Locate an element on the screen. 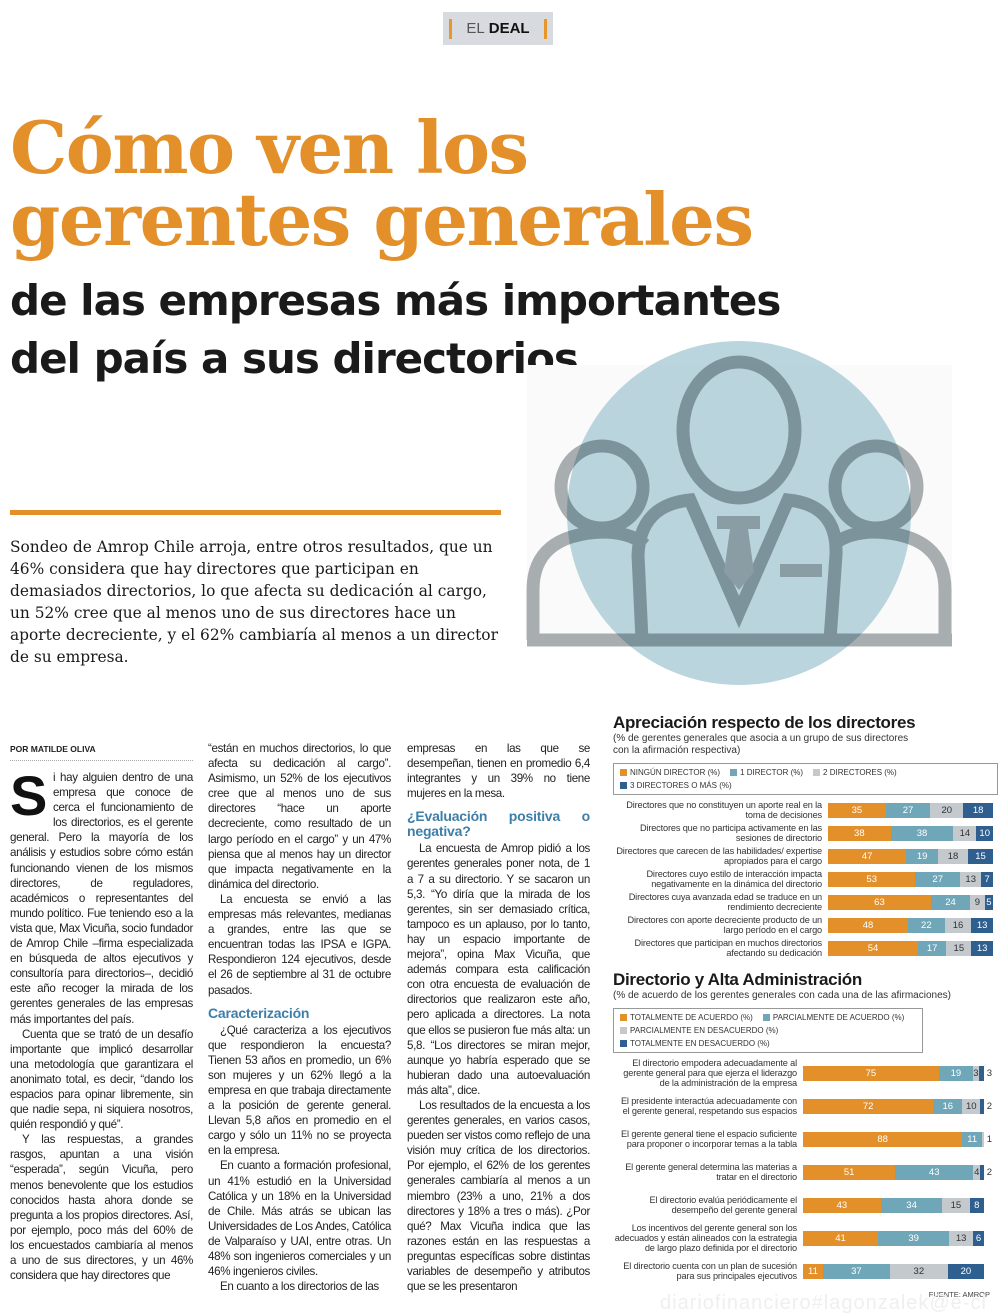  data-label: 1 is located at coordinates (989, 1139).